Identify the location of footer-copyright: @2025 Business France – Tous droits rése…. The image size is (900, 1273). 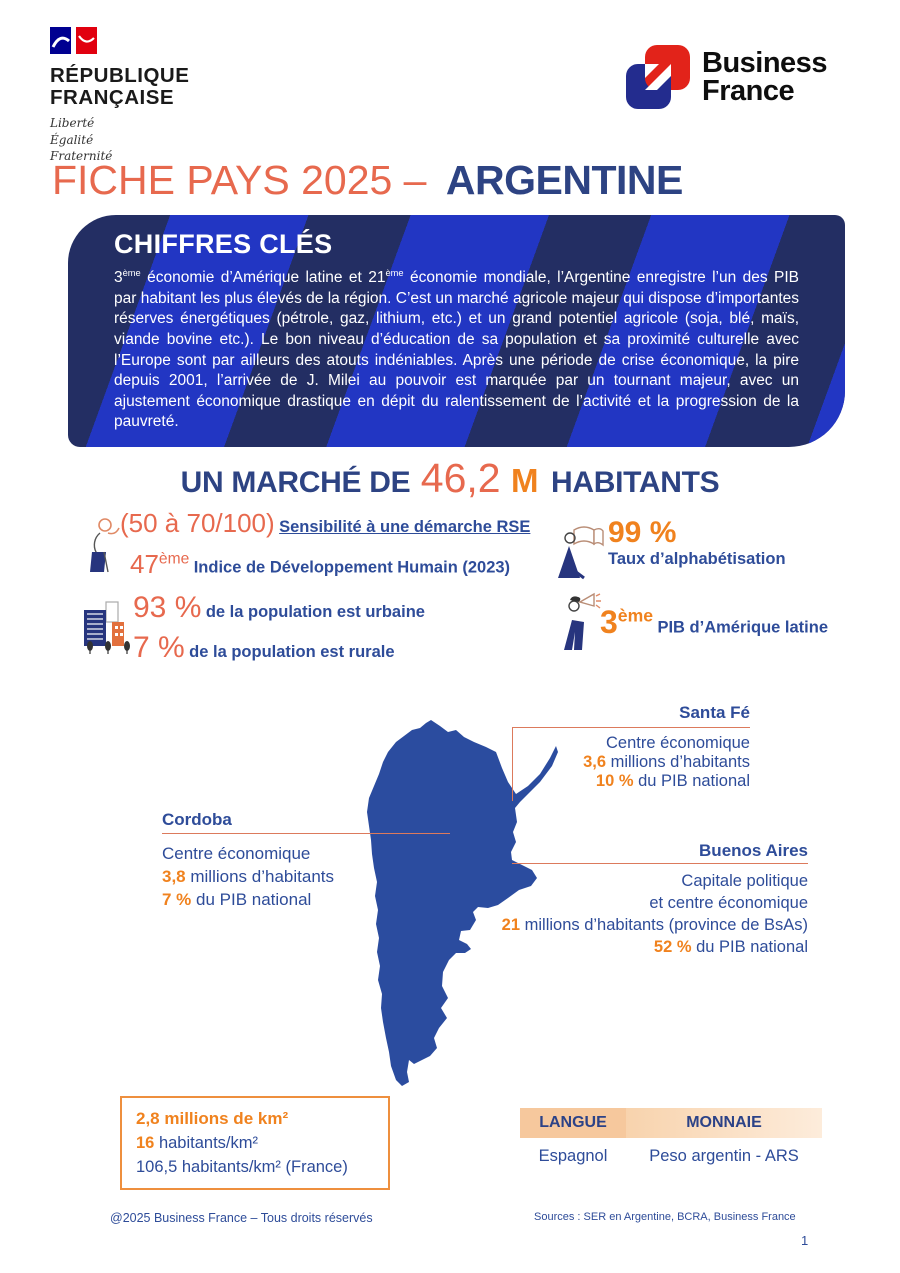
(241, 1218).